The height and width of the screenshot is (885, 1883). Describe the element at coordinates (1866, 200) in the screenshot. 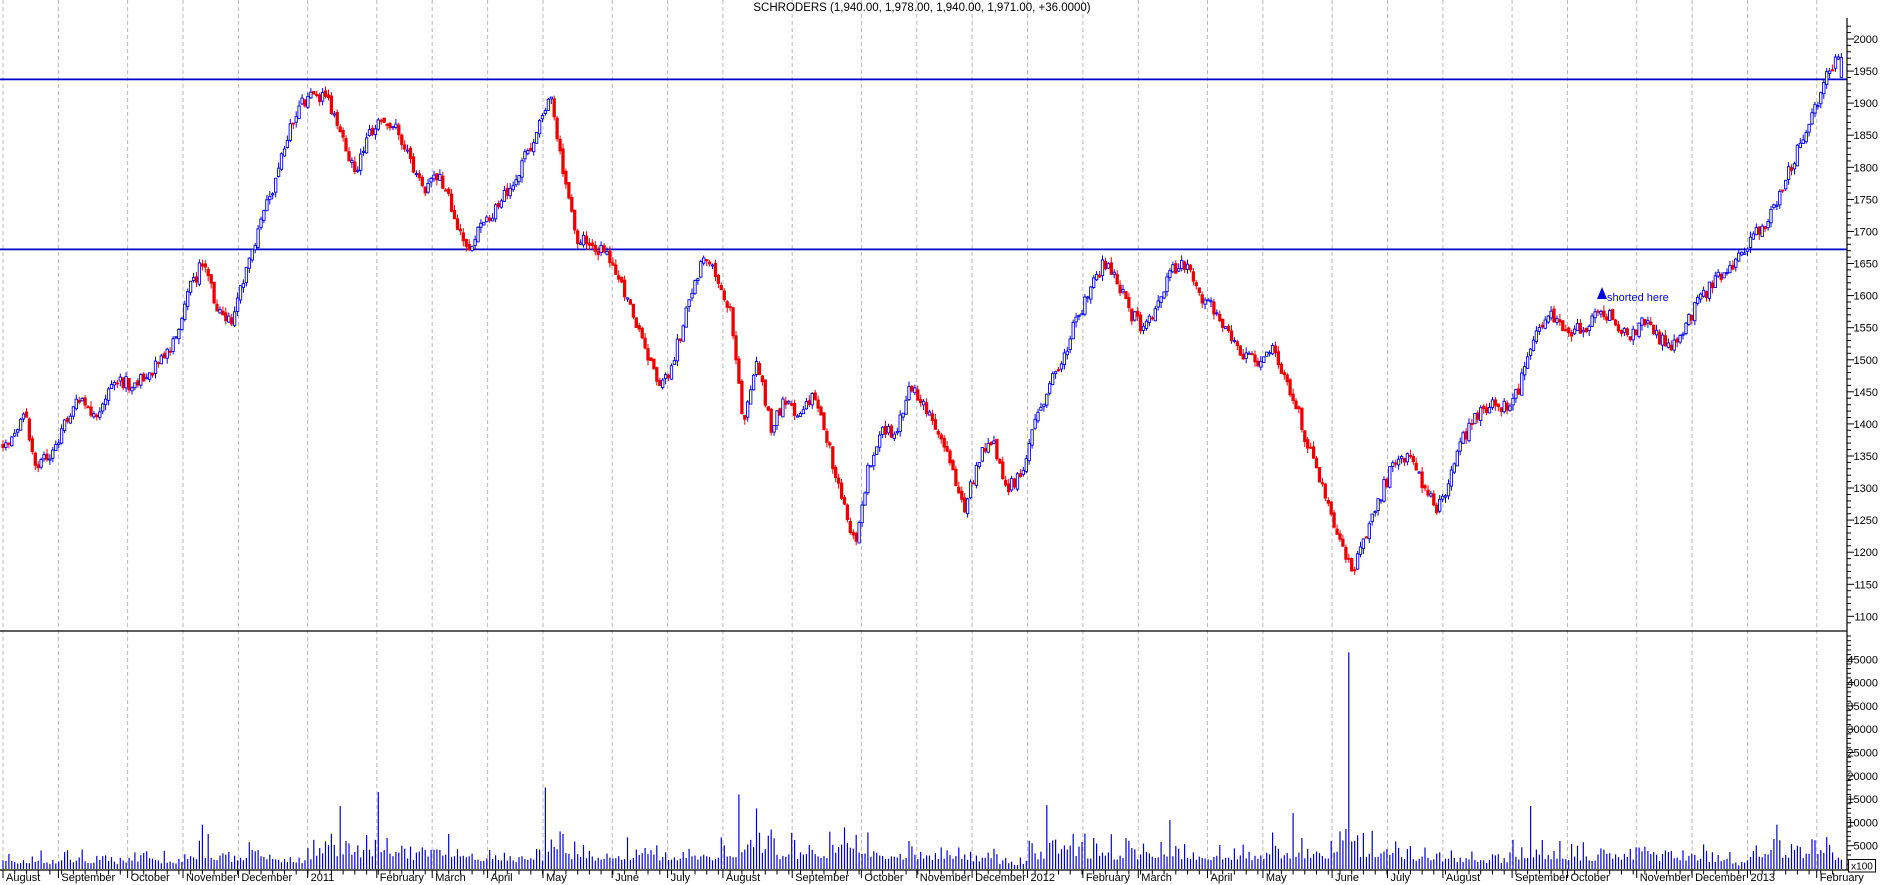

I see `svg-text: 1750` at that location.